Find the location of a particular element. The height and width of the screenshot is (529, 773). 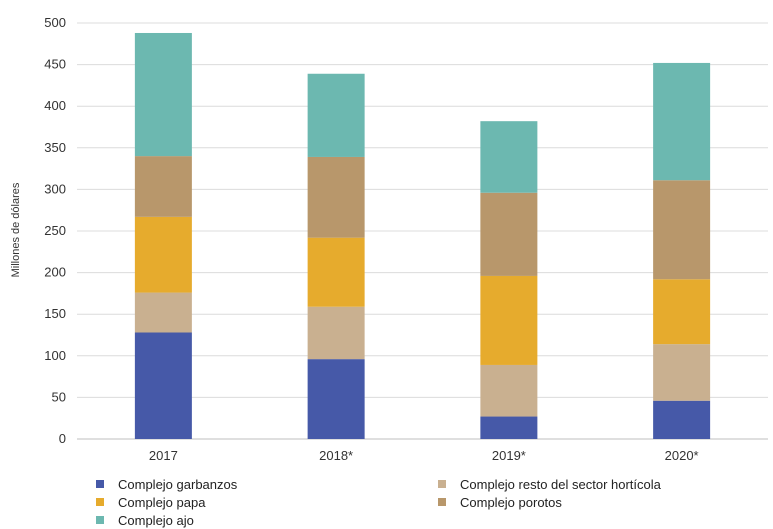

y-axis-ticks: 0 50 100 150 200 250 300 350 400 450 500 is located at coordinates (55, 230).